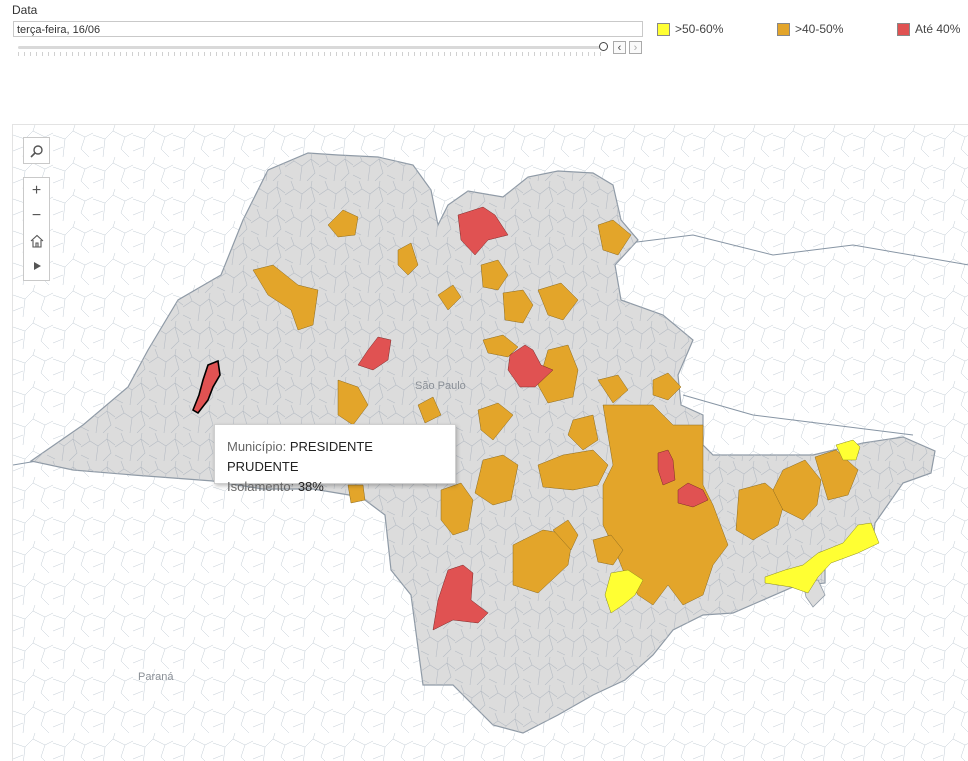 This screenshot has width=968, height=761. I want to click on map-label-state: São Paulo, so click(440, 386).